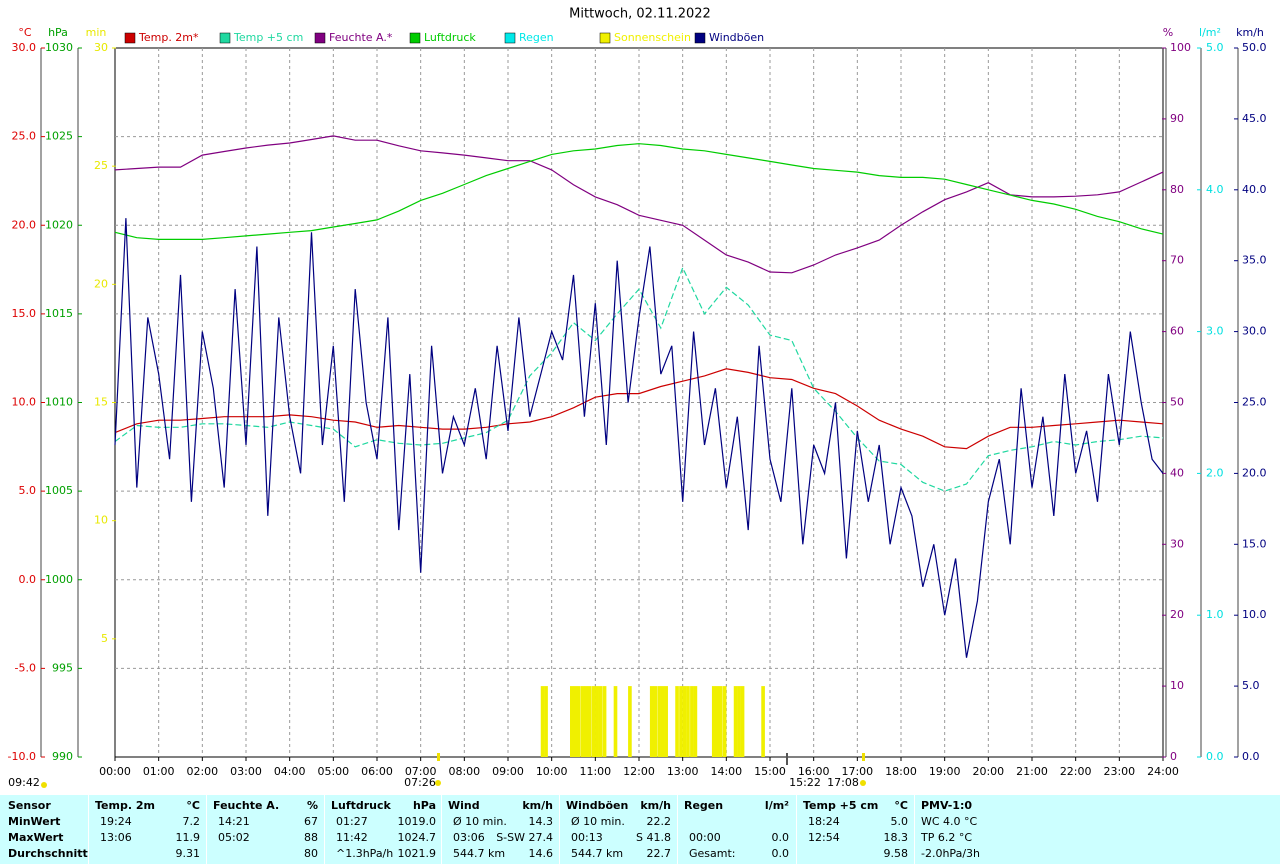 The width and height of the screenshot is (1280, 864). I want to click on x-tick-label: 12:00, so click(639, 771).